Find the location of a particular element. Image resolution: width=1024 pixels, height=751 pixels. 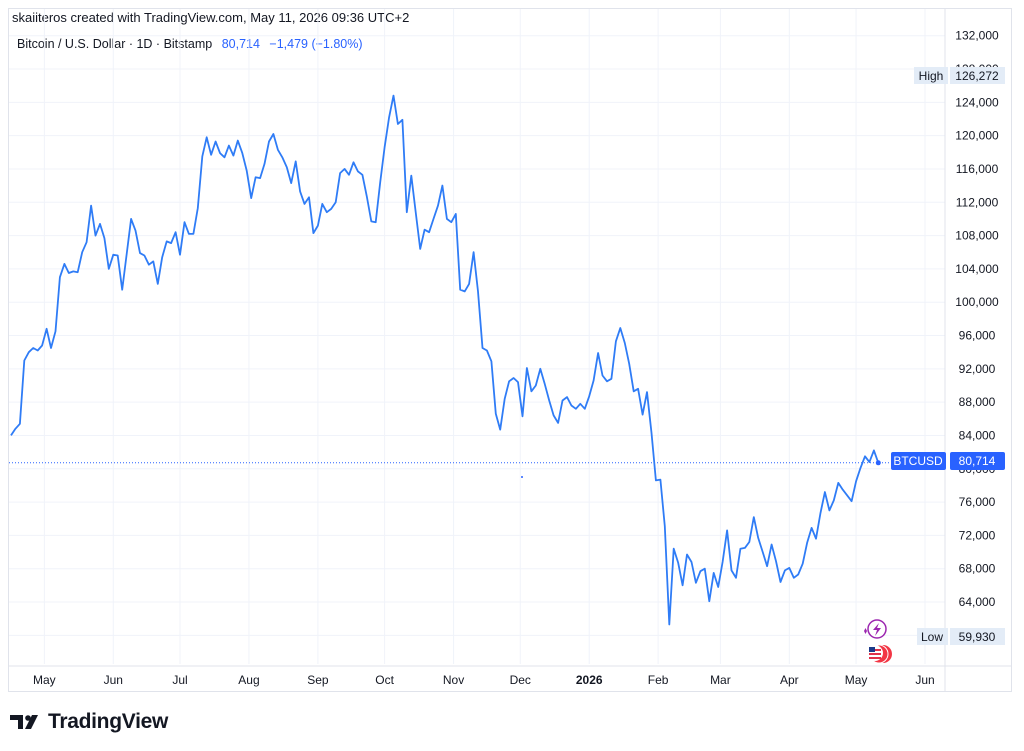

low-marker: Low 59,930 is located at coordinates (961, 636).